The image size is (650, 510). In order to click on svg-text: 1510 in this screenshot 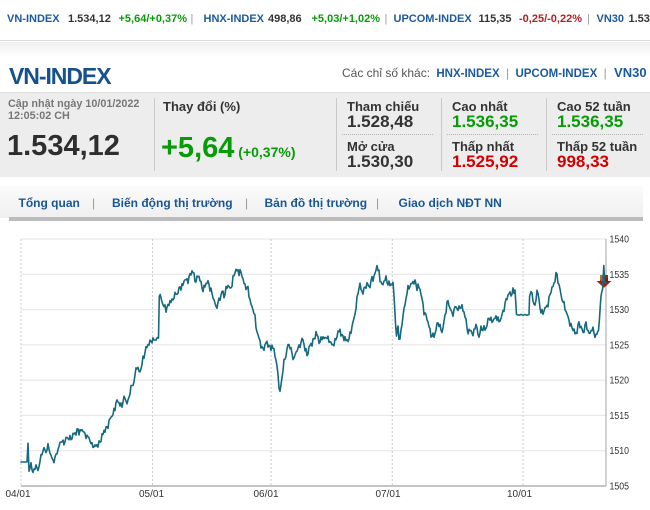, I will do `click(620, 451)`.